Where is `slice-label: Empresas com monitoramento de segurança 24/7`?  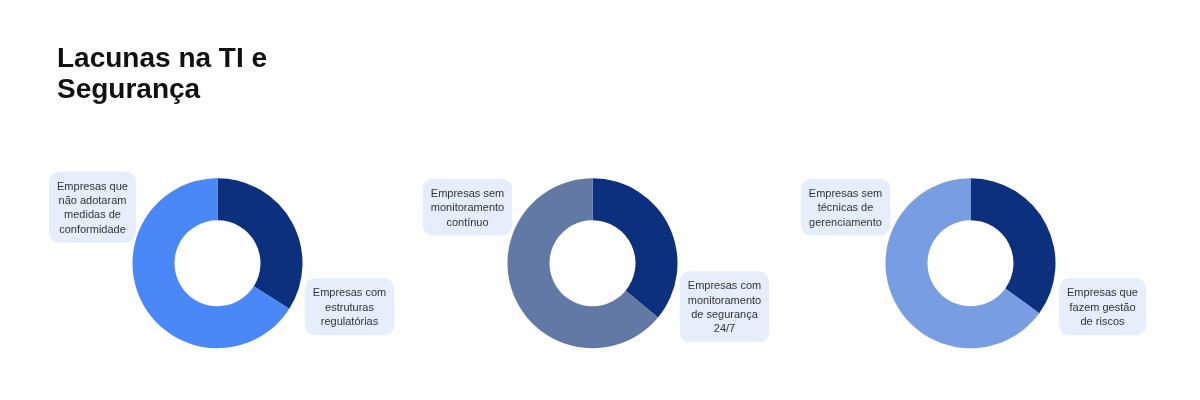
slice-label: Empresas com monitoramento de segurança 24/7 is located at coordinates (724, 307).